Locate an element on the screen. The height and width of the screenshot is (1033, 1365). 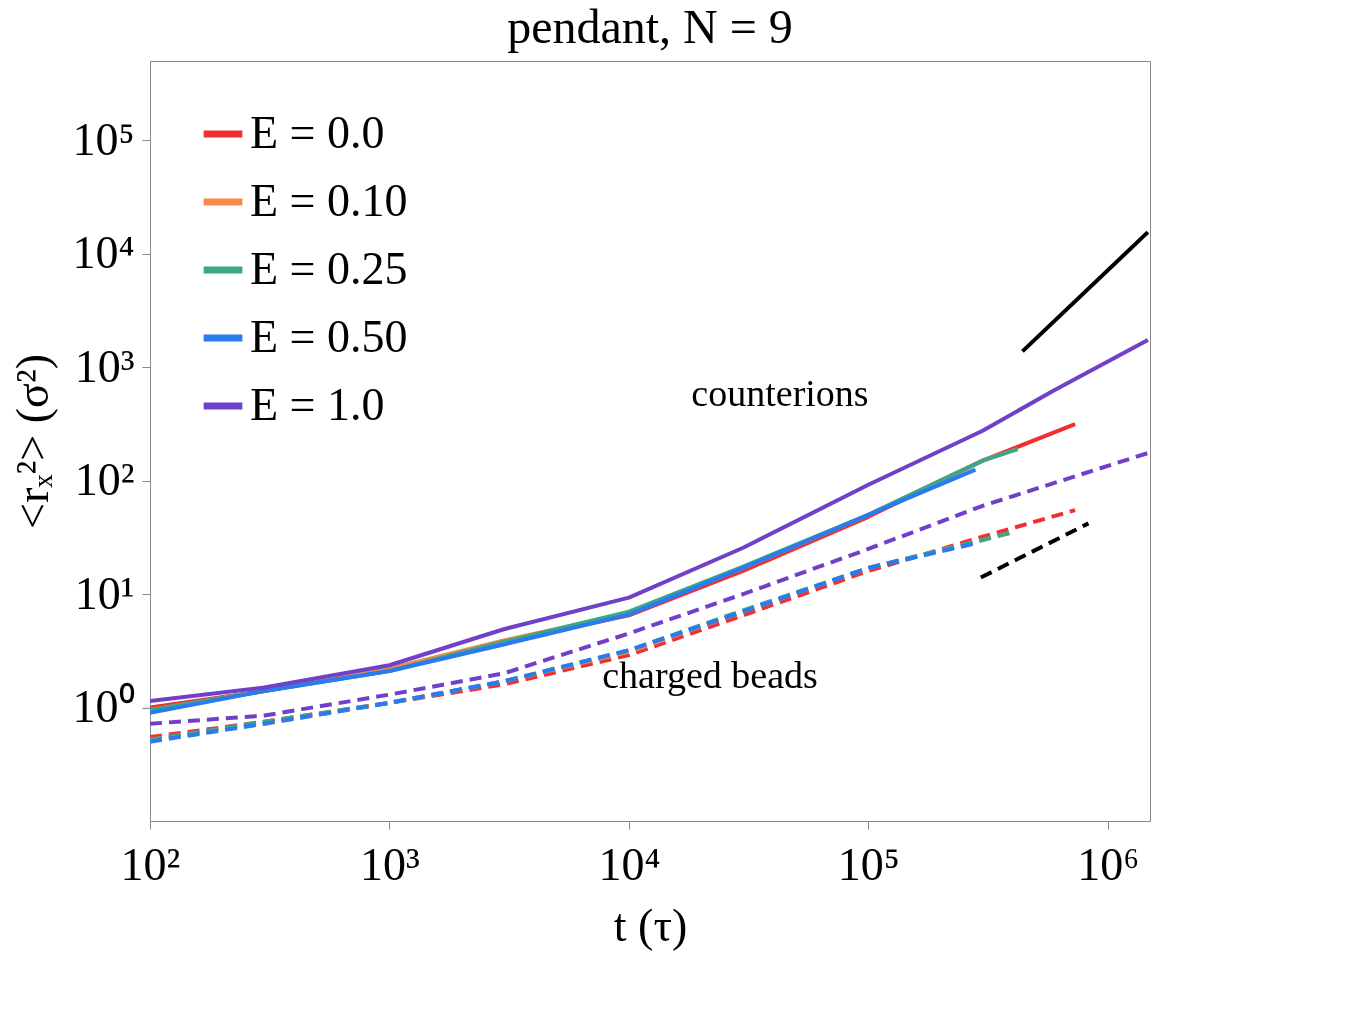
legend-label: E = 0.10 is located at coordinates (329, 200).